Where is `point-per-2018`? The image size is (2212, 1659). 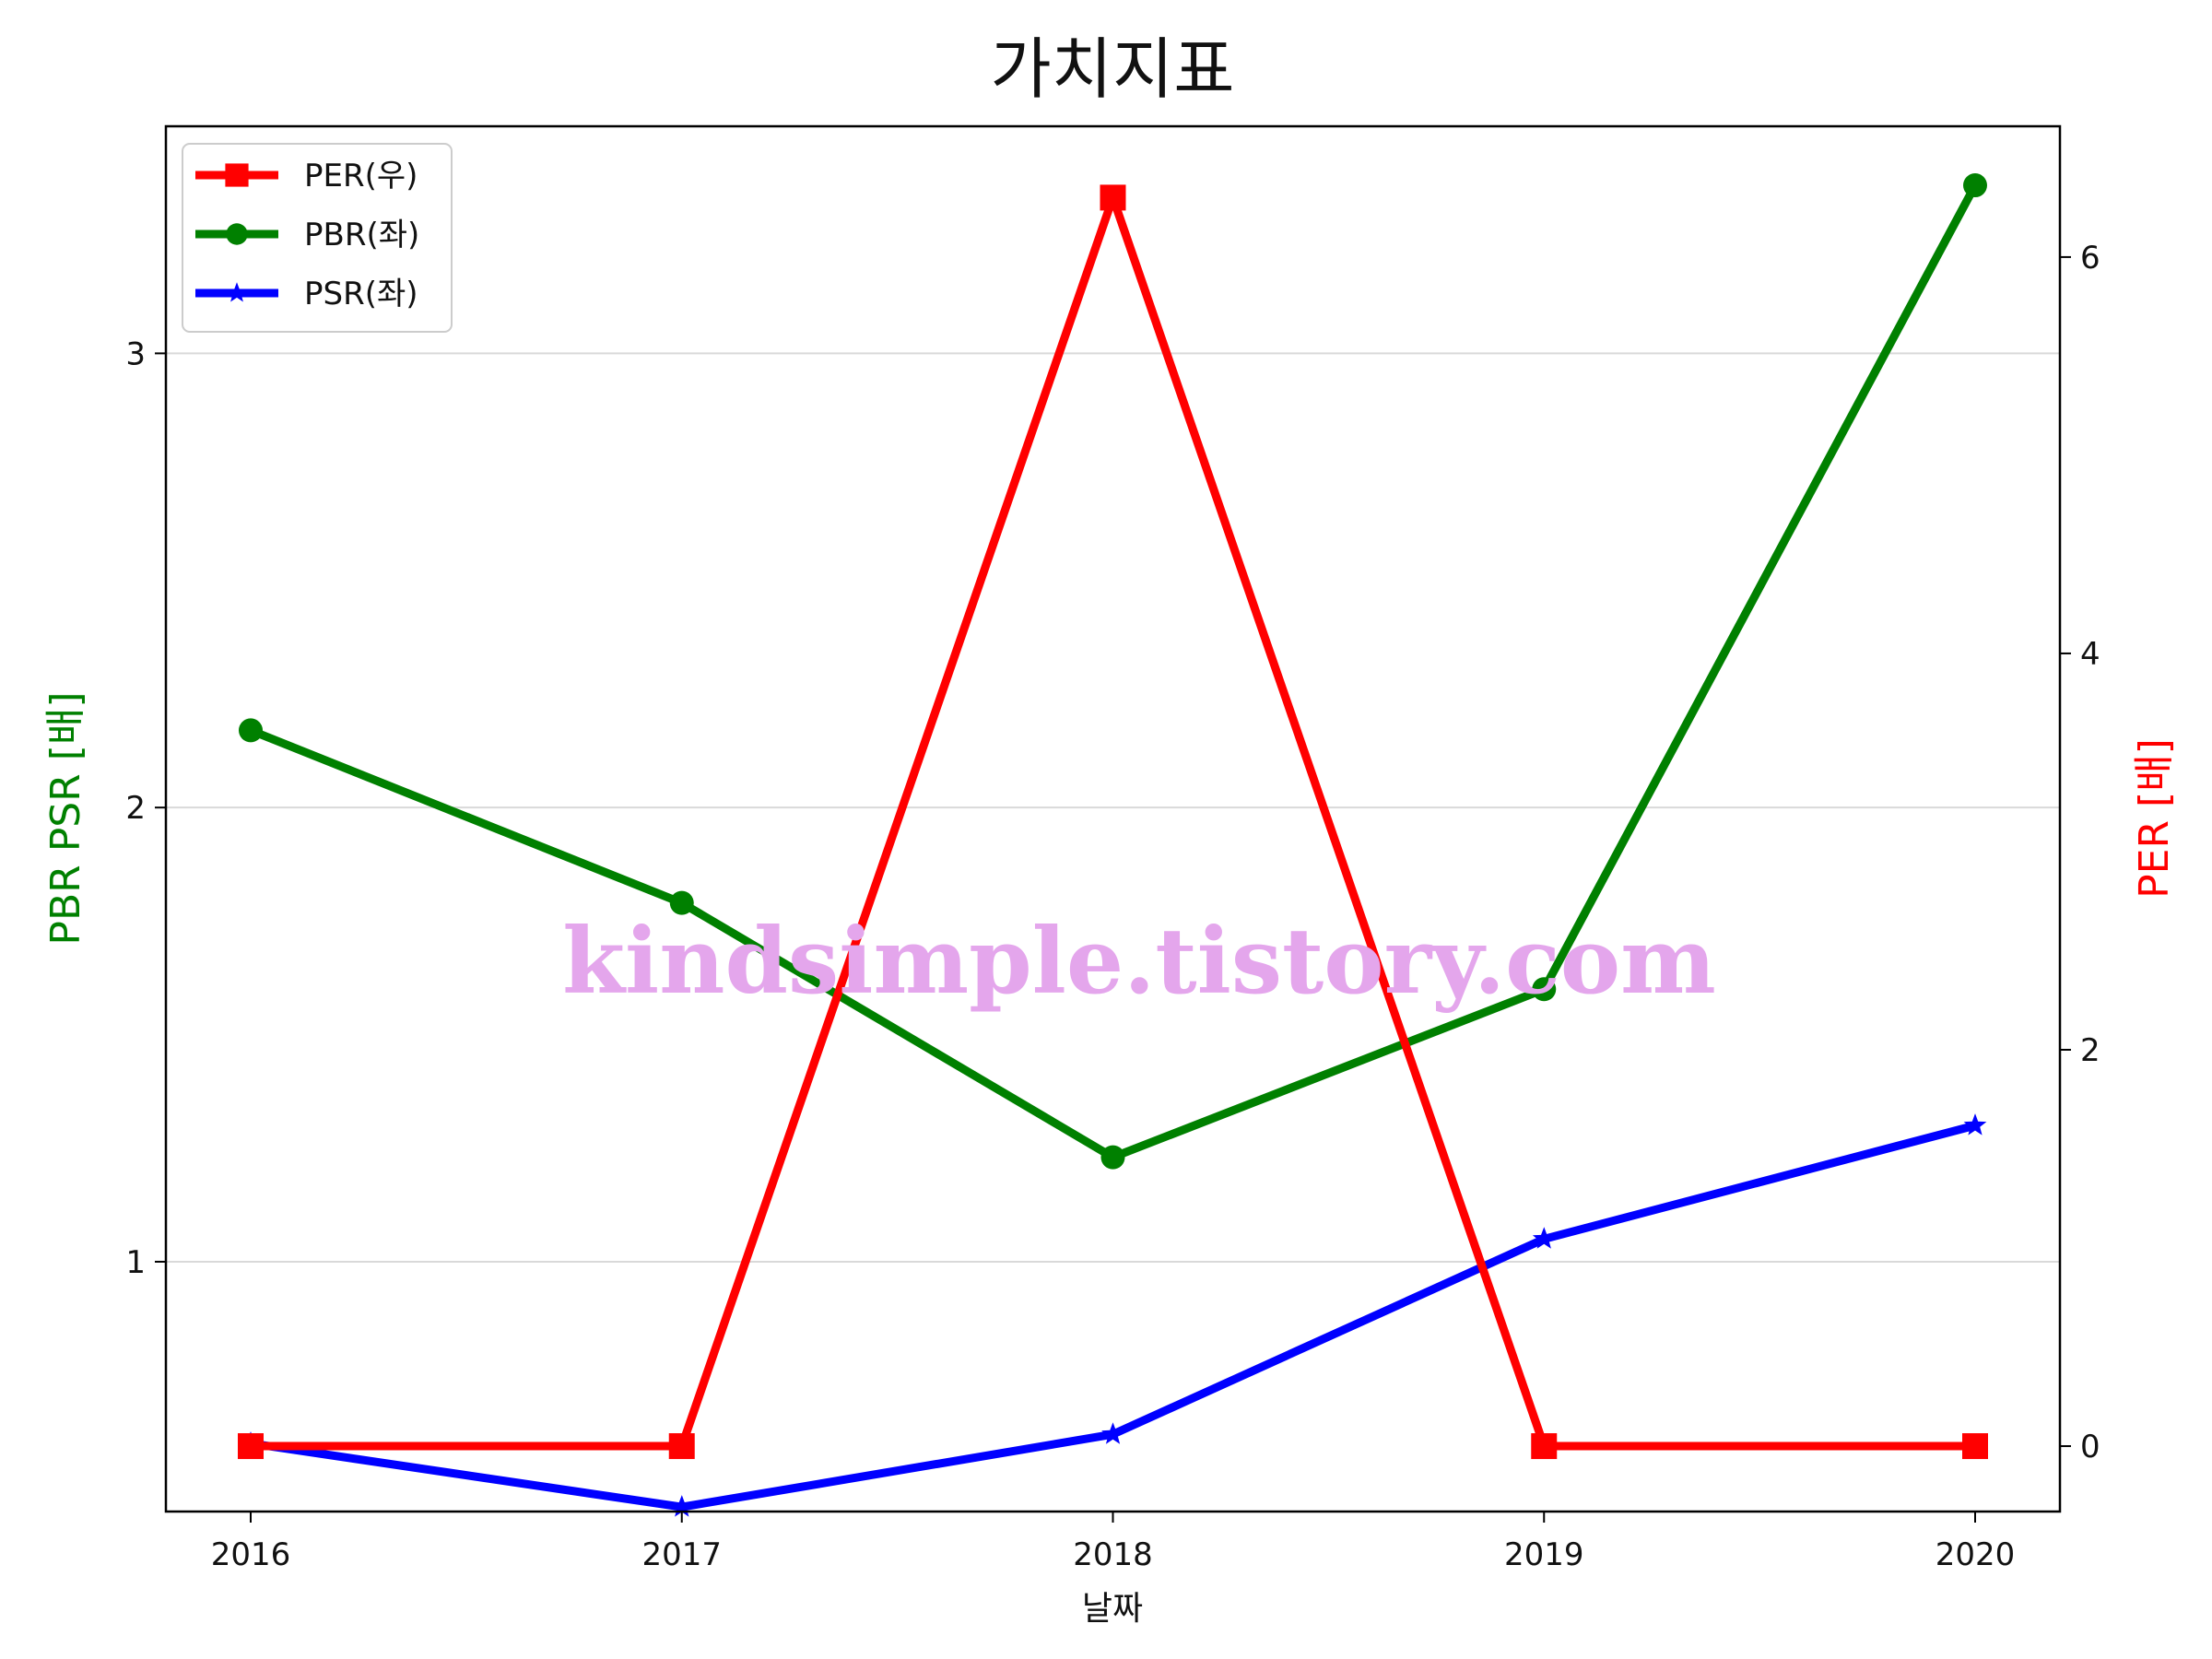
point-per-2018 is located at coordinates (1113, 197).